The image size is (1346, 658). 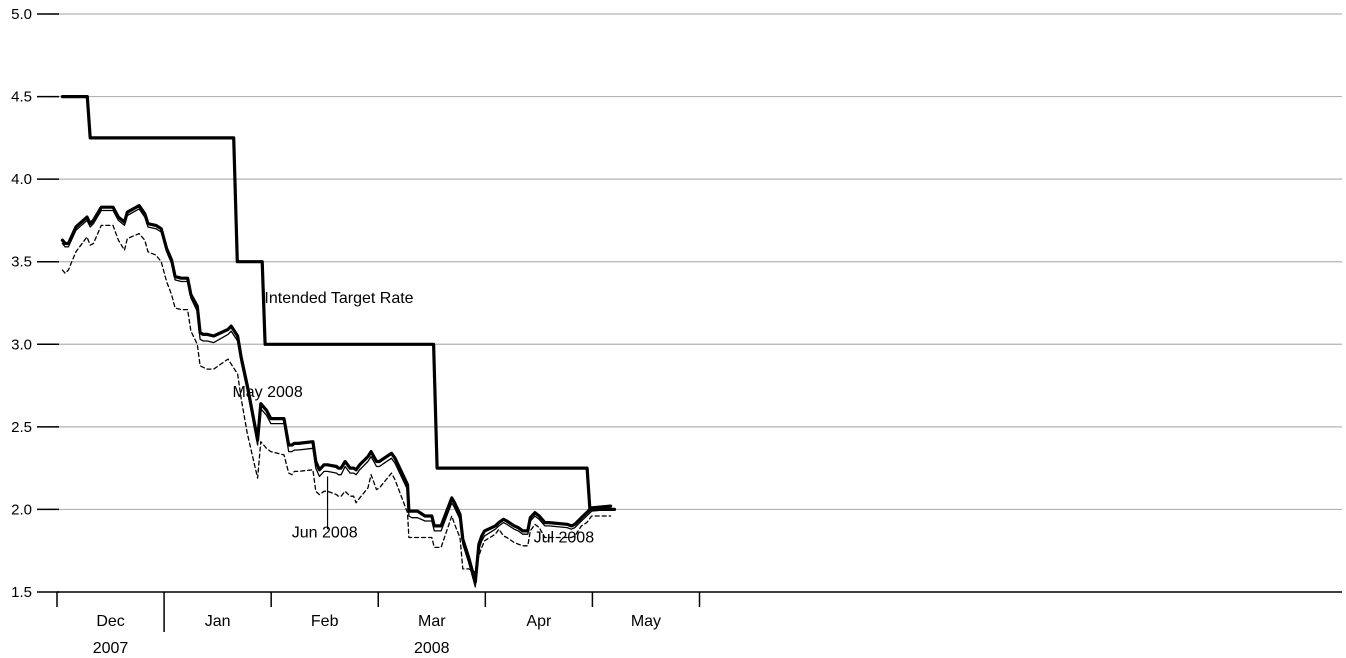 What do you see at coordinates (21, 179) in the screenshot?
I see `y-tick-label: 4.0` at bounding box center [21, 179].